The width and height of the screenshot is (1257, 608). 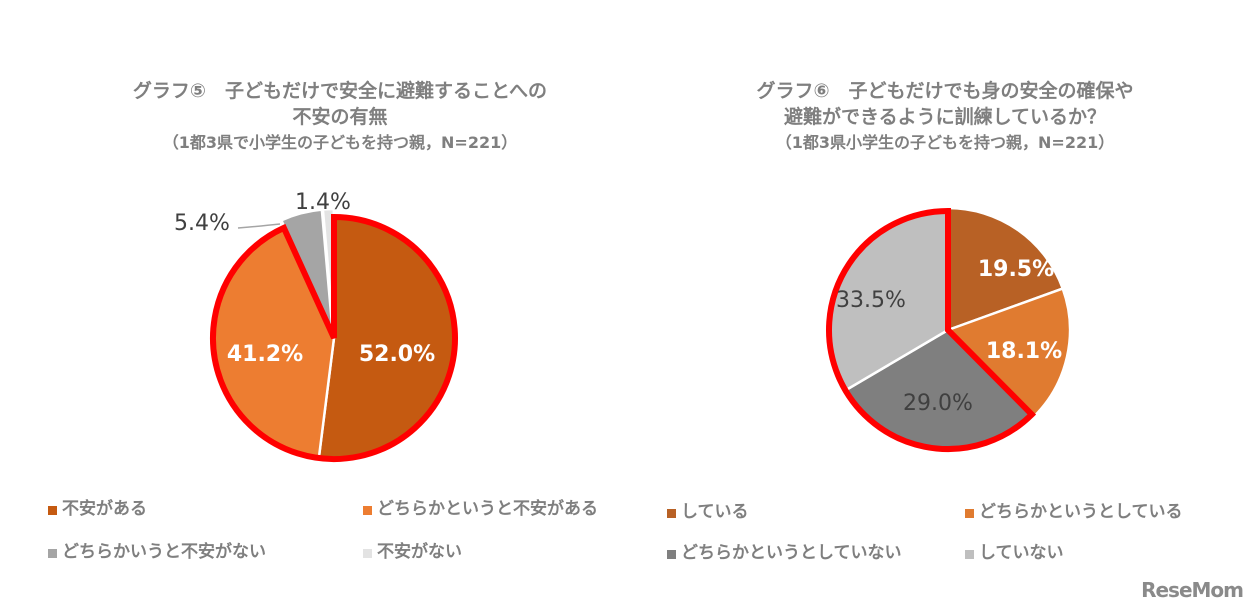 I want to click on chart1-title-line1: グラフ⑤ 子どもだけで安全に避難することへの, so click(x=340, y=91).